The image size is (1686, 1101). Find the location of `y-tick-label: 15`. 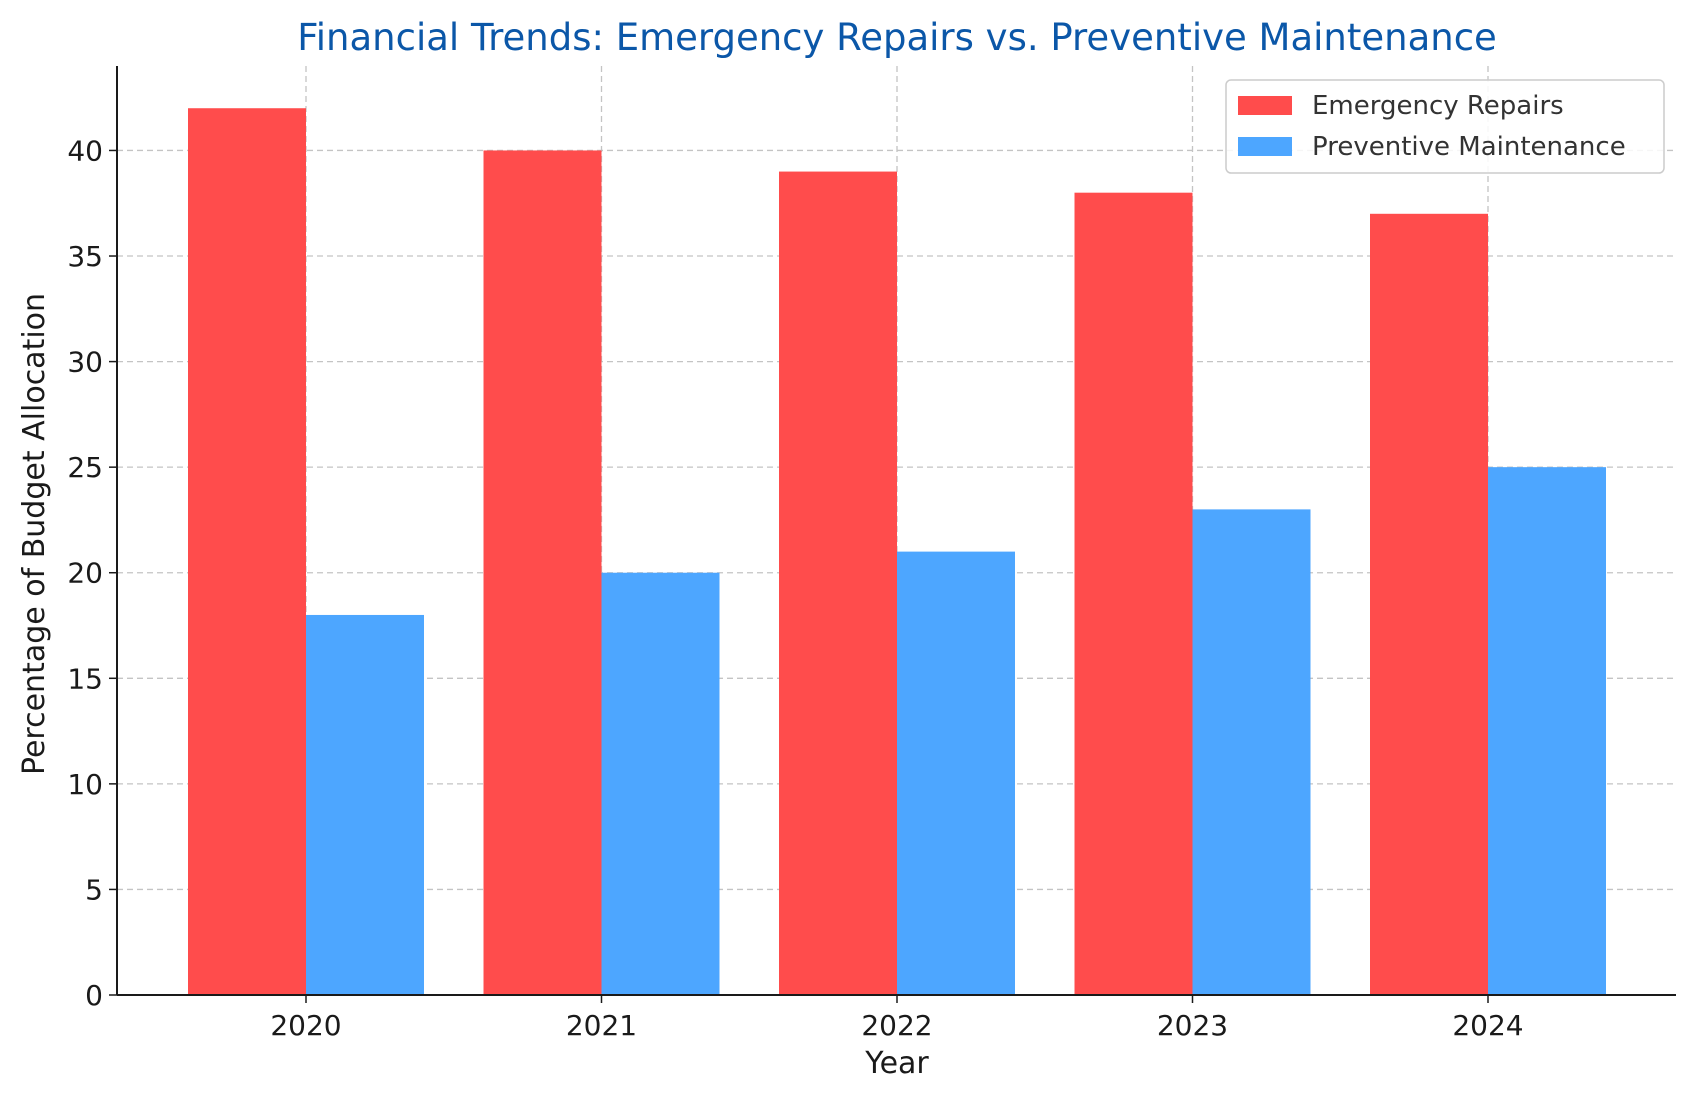

y-tick-label: 15 is located at coordinates (85, 678).